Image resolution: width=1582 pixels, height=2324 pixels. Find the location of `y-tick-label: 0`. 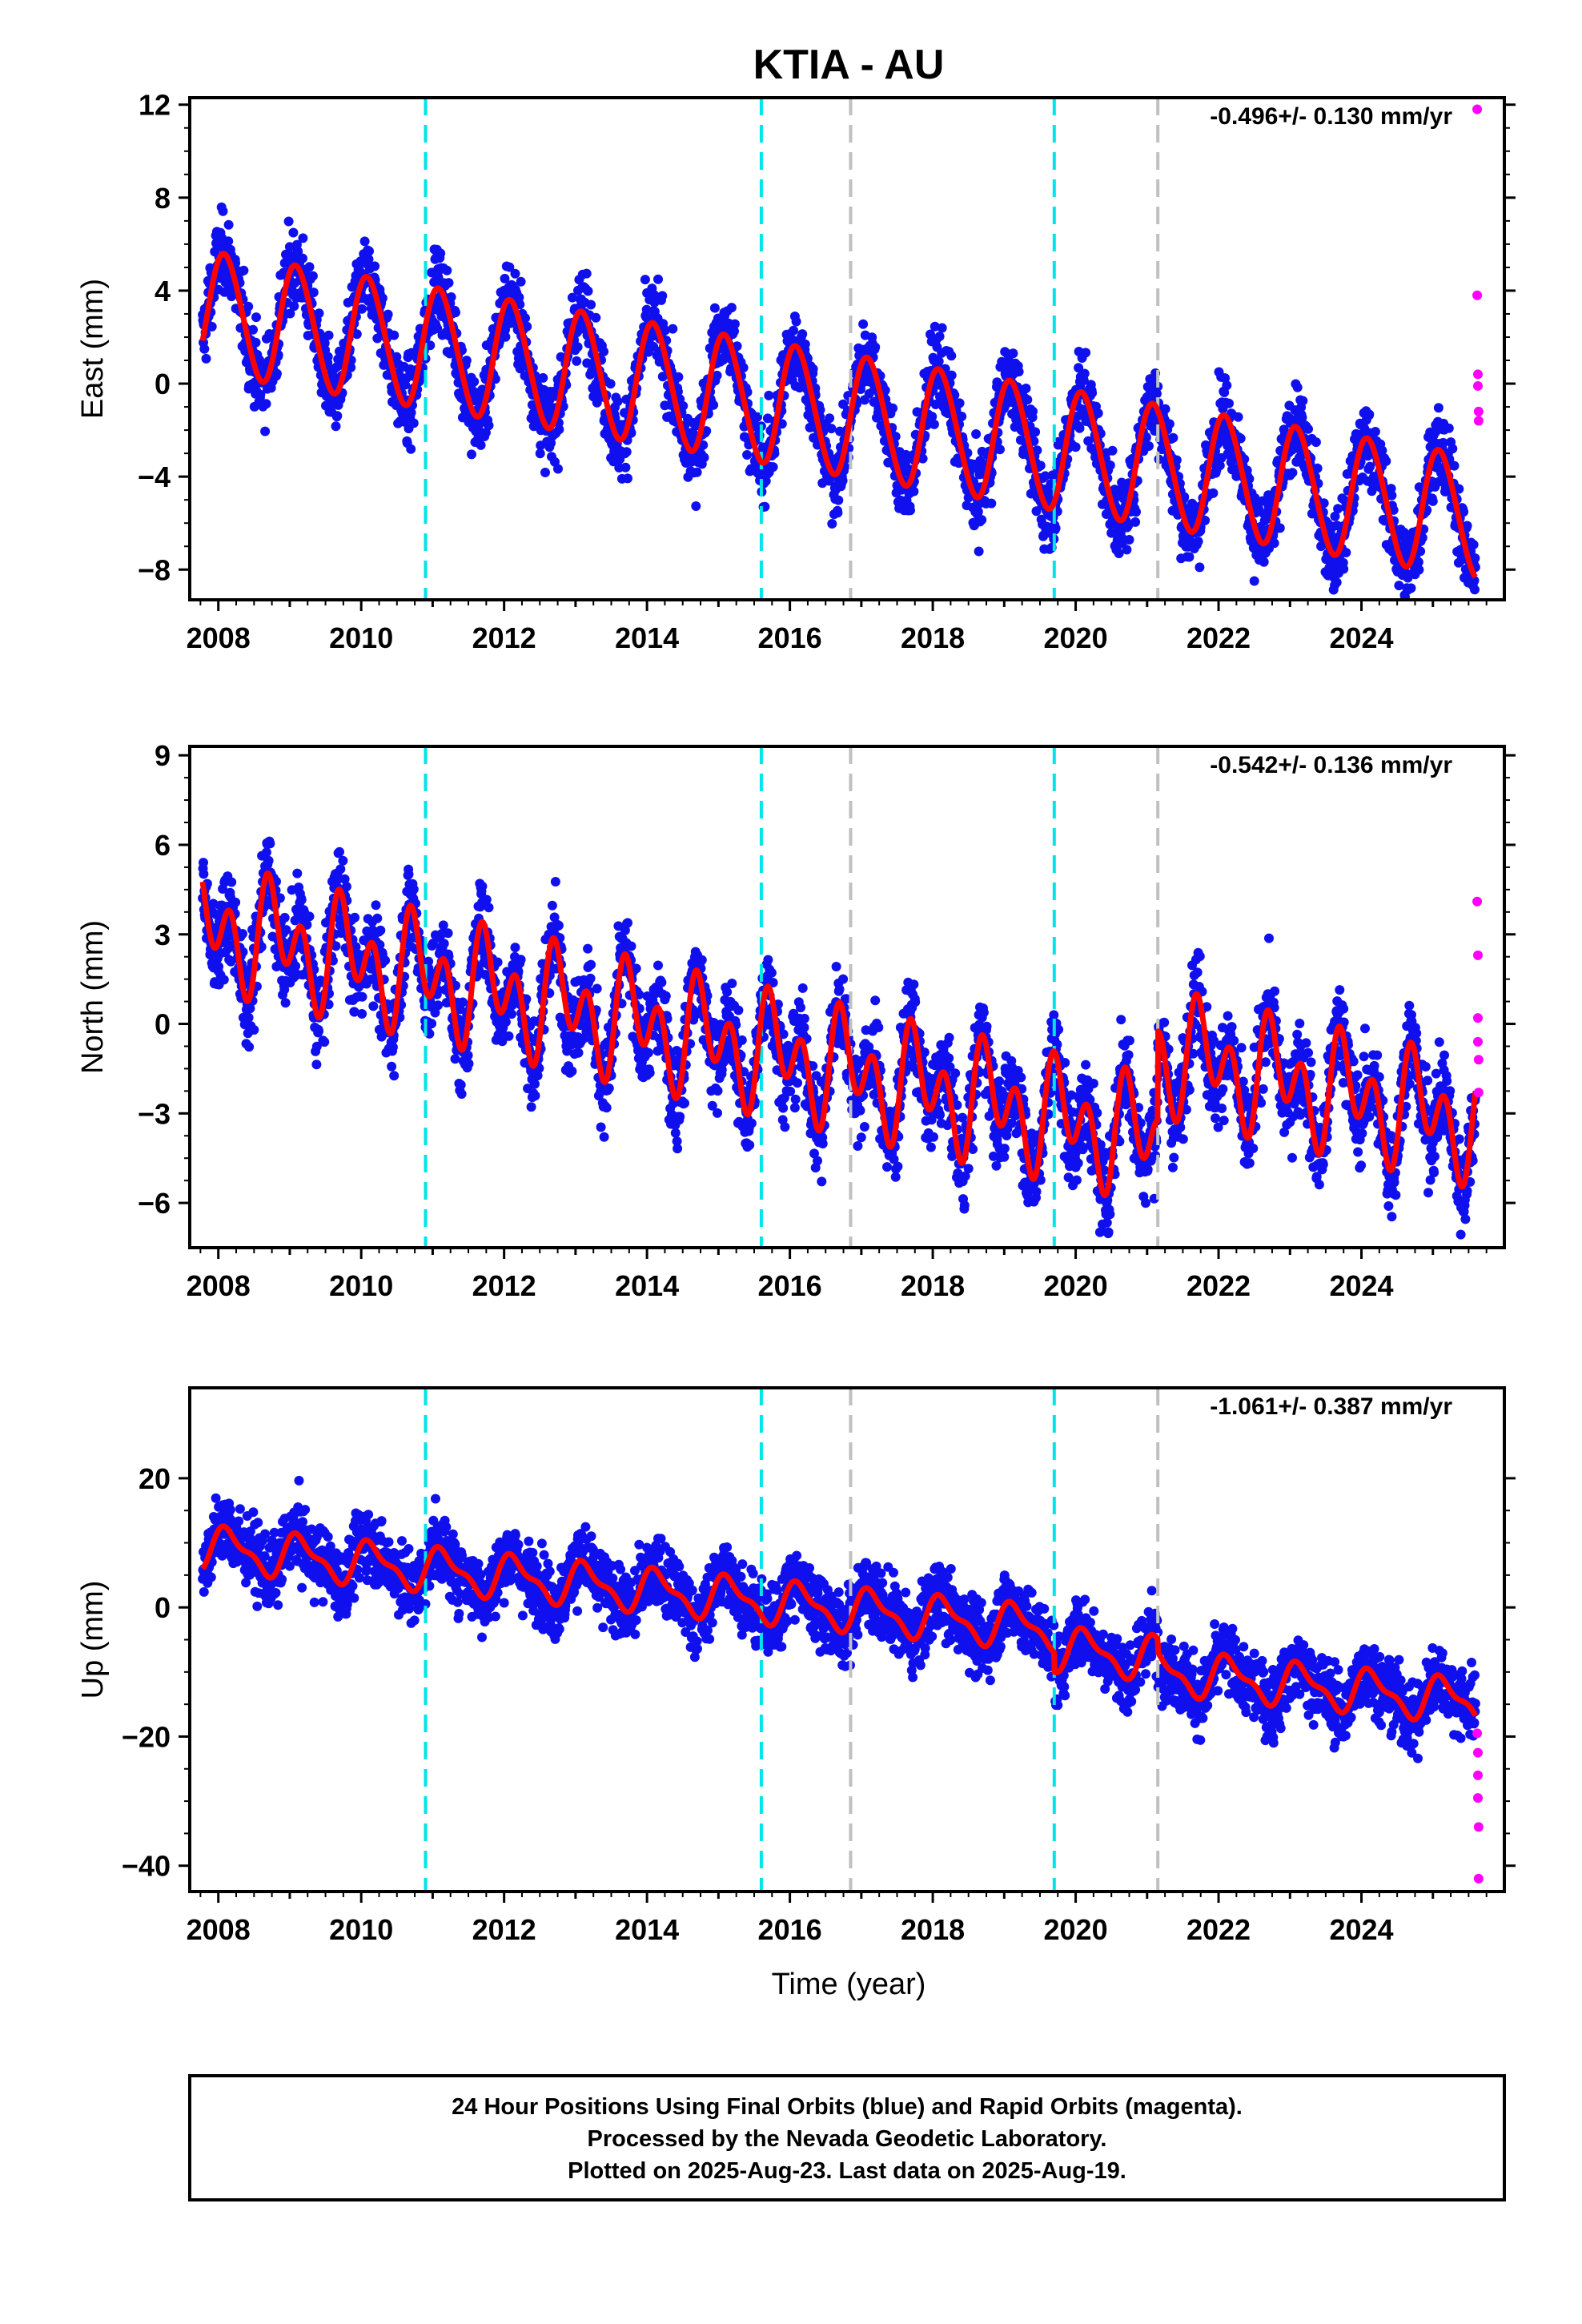

y-tick-label: 0 is located at coordinates (163, 384).